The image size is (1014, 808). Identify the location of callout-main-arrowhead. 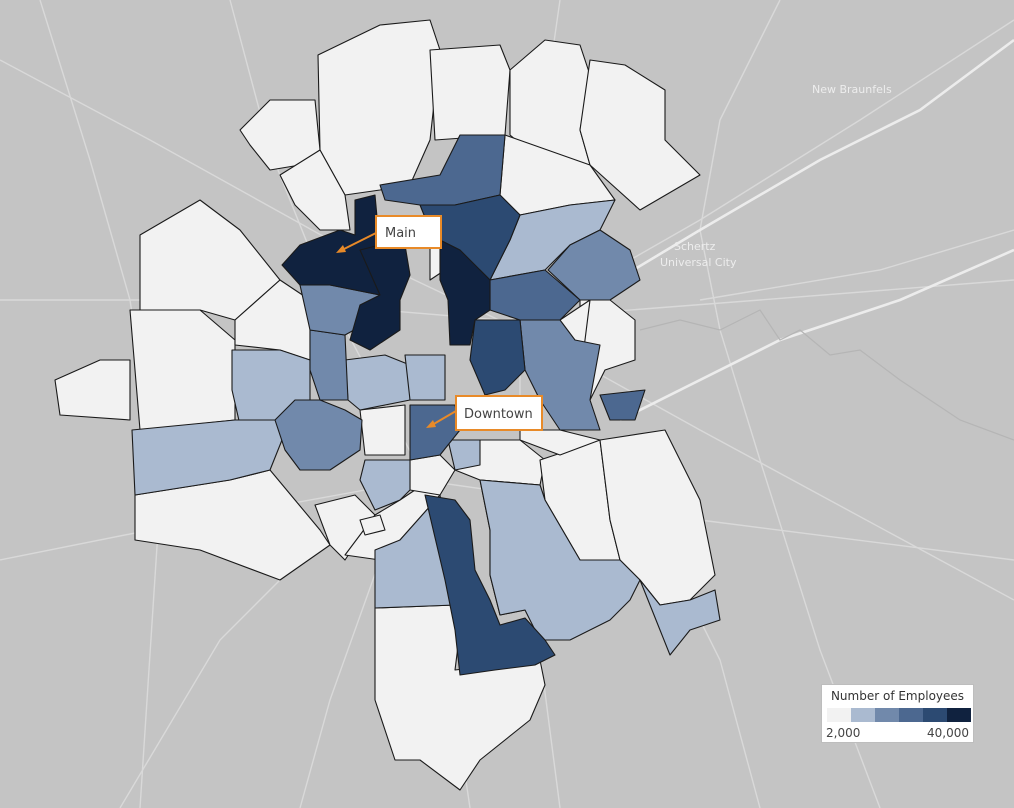
(341, 249).